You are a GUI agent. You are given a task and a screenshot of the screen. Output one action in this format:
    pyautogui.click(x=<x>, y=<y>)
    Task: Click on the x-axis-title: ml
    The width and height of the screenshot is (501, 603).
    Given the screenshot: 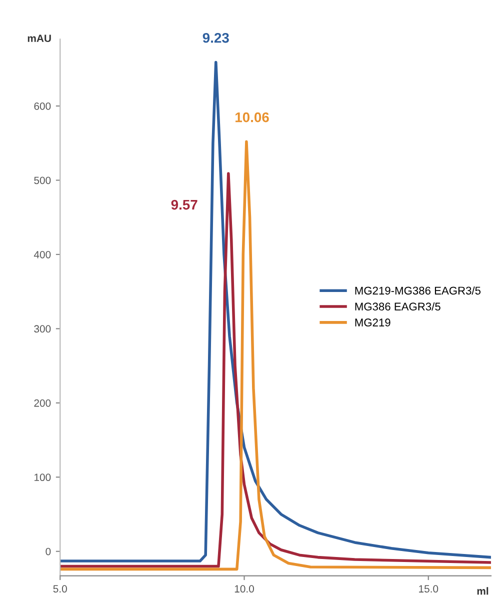 What is the action you would take?
    pyautogui.click(x=482, y=591)
    